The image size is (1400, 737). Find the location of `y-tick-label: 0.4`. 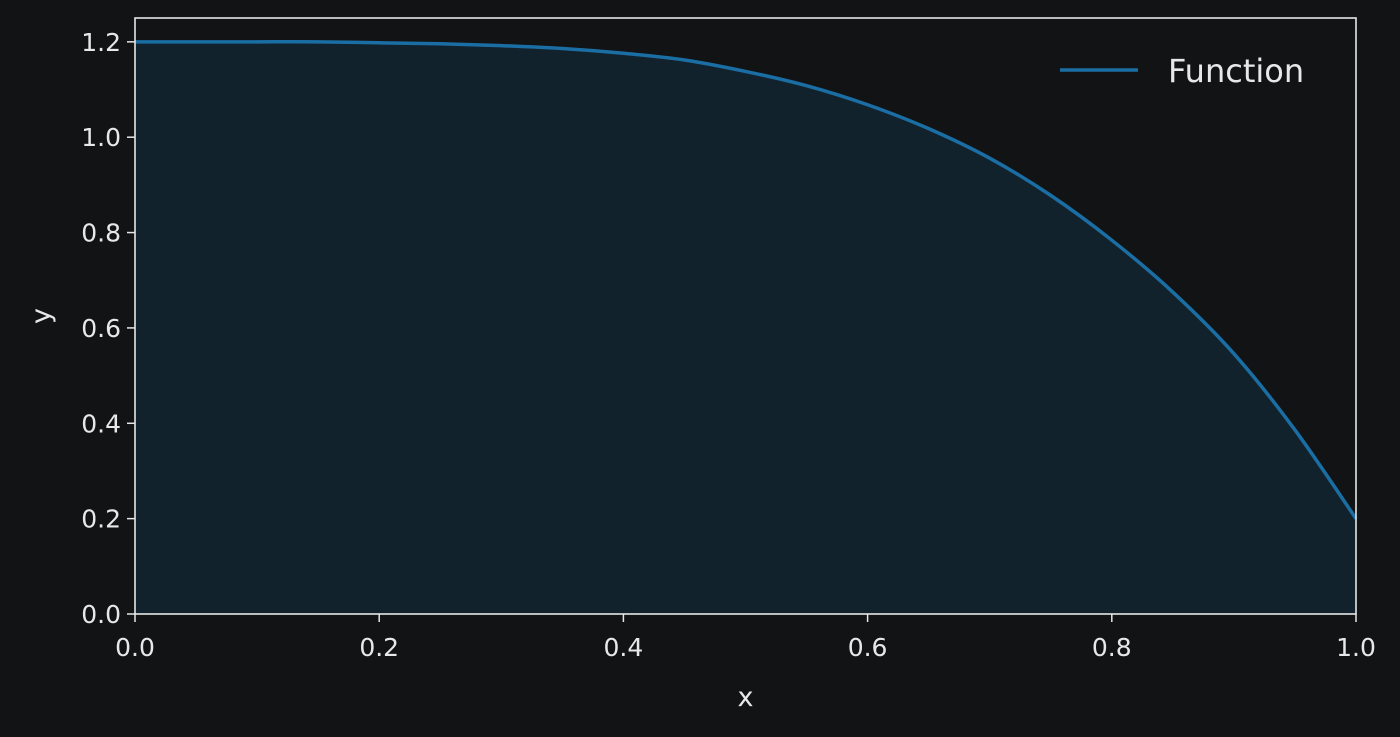

y-tick-label: 0.4 is located at coordinates (101, 423).